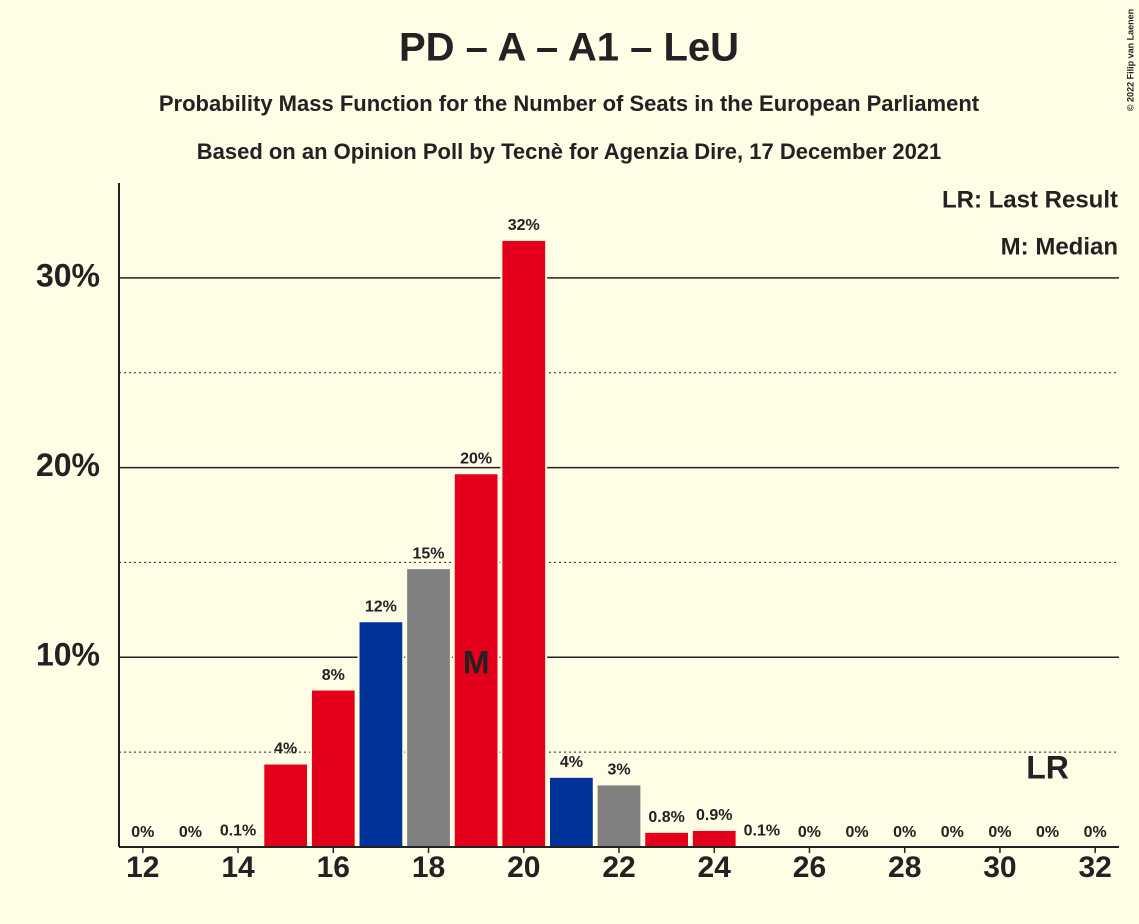 The height and width of the screenshot is (924, 1139). What do you see at coordinates (1095, 867) in the screenshot?
I see `x-tick-label: 32` at bounding box center [1095, 867].